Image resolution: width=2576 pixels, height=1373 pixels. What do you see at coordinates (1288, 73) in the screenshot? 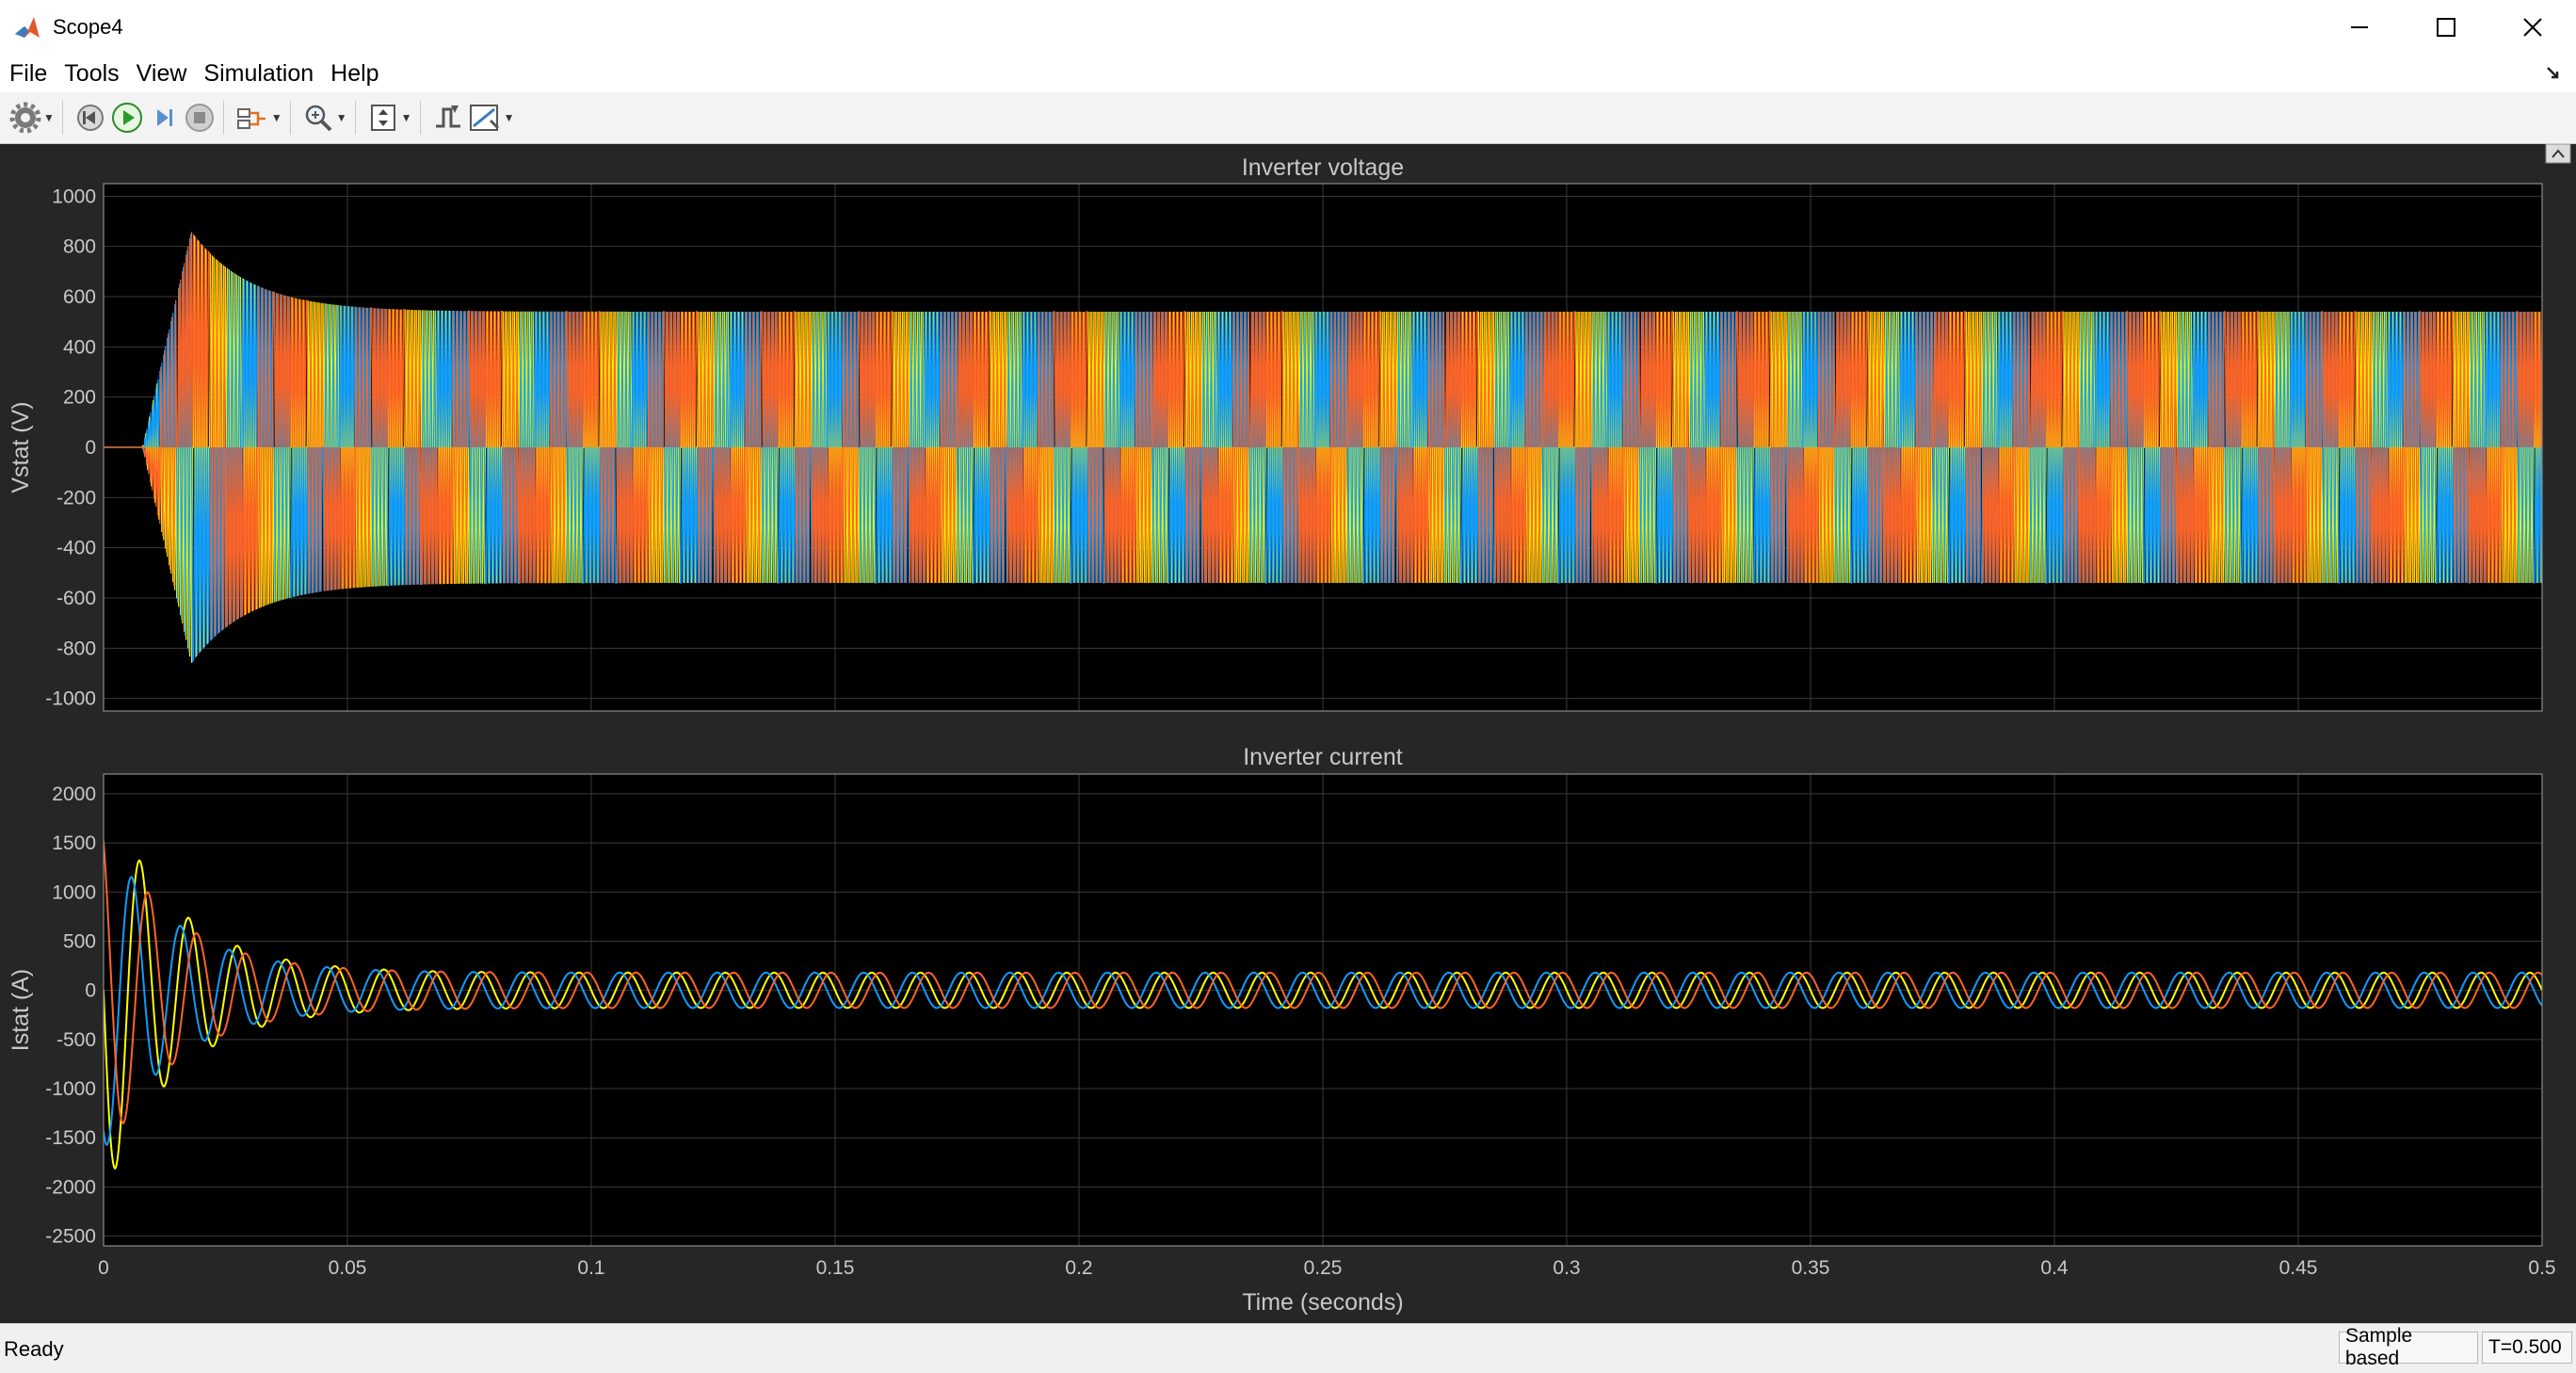
I see `menu-bar: File Tools View Simulation Help` at bounding box center [1288, 73].